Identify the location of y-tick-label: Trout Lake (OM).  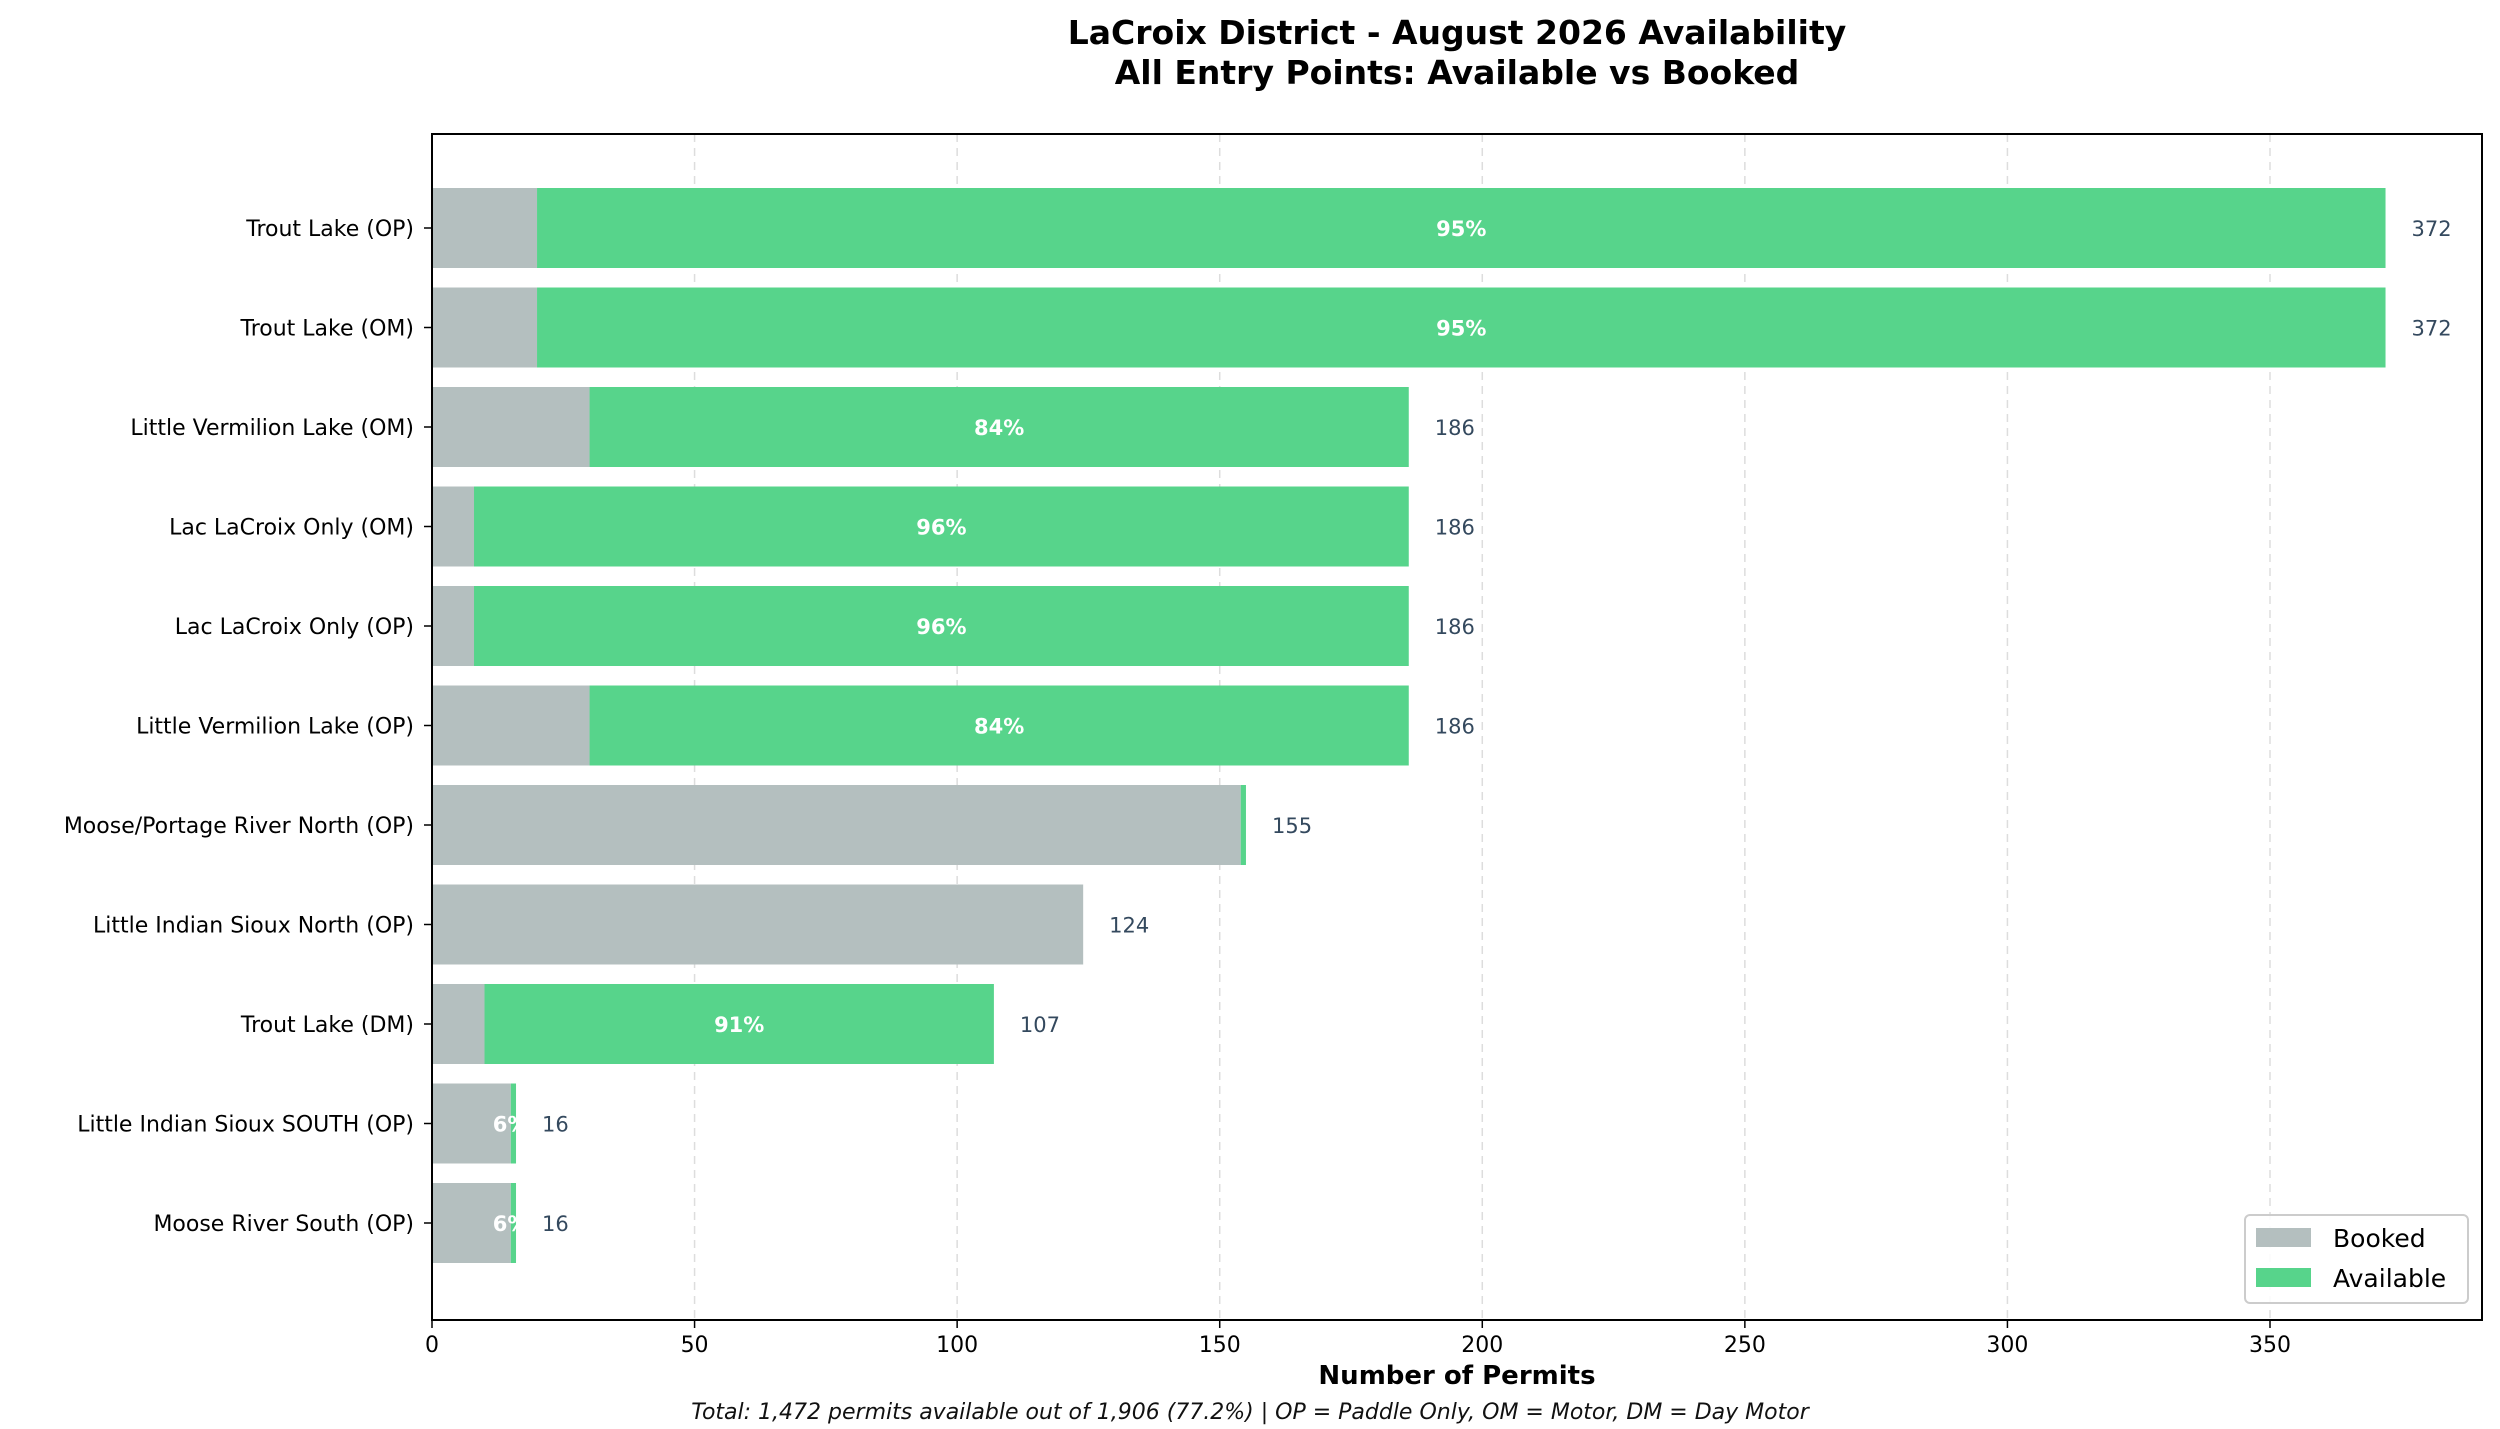
(327, 329).